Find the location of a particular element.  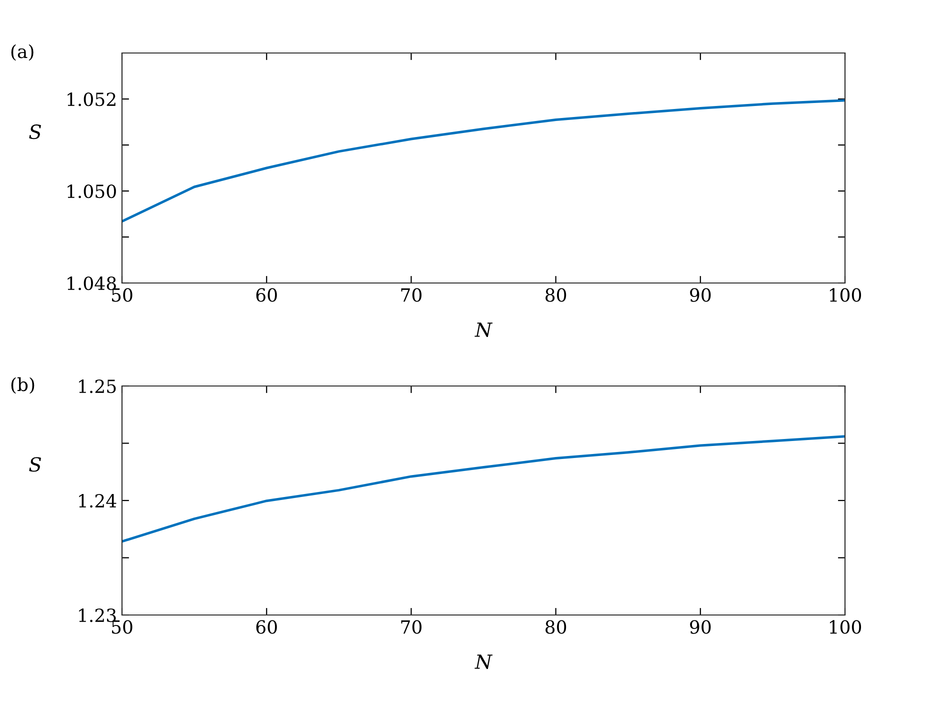

y-tick-label: 1.052 is located at coordinates (92, 99).